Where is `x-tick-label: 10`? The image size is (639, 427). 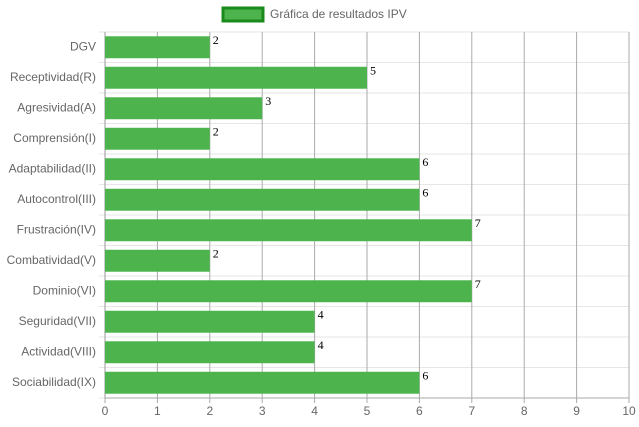 x-tick-label: 10 is located at coordinates (629, 411).